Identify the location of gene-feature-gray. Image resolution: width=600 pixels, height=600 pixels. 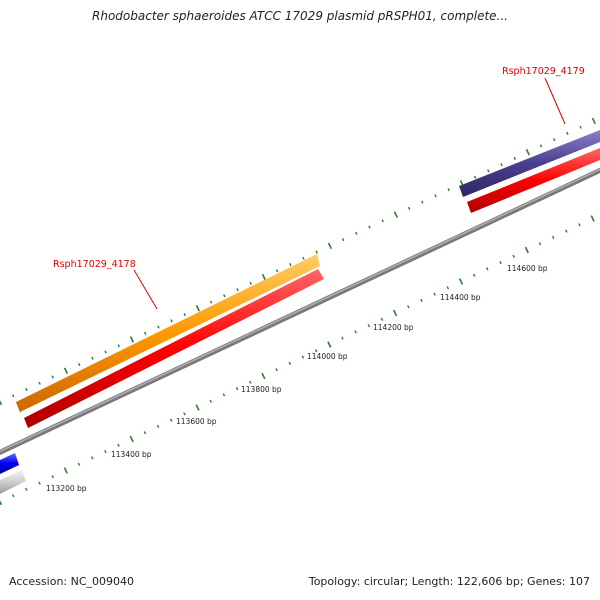
(13, 482).